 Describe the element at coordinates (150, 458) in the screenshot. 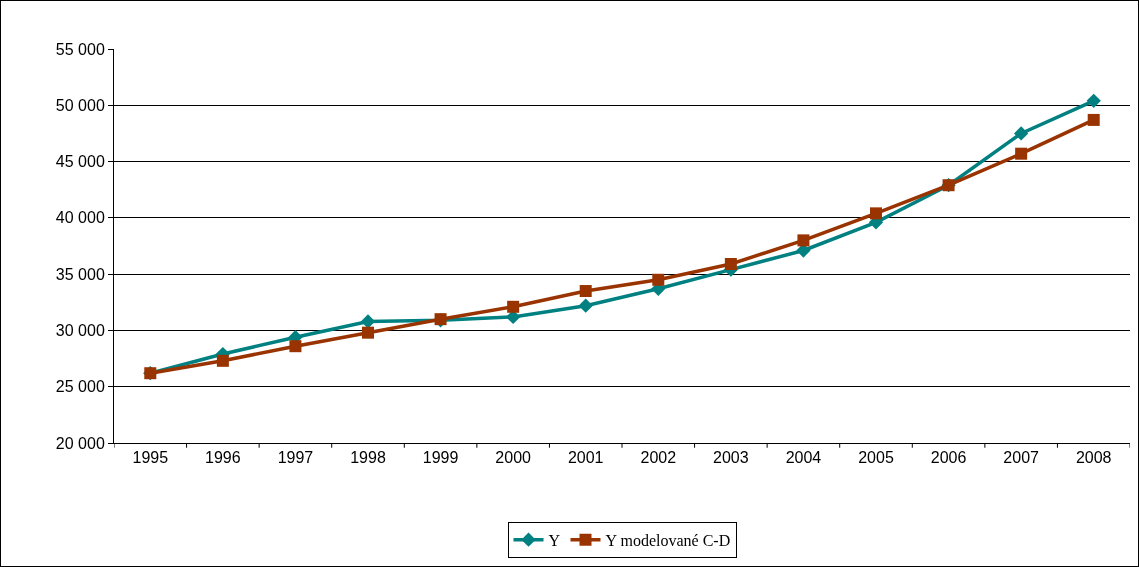

I see `x-tick-label: 1995` at that location.